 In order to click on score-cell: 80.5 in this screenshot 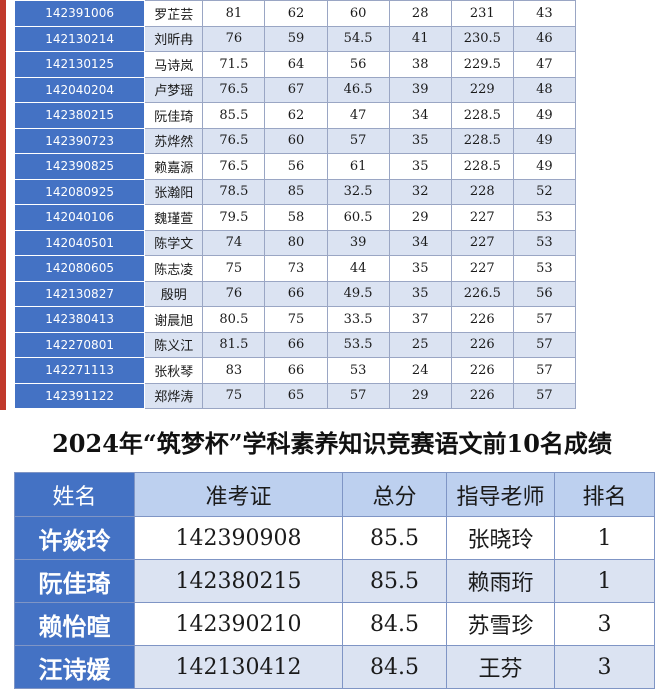, I will do `click(234, 319)`.